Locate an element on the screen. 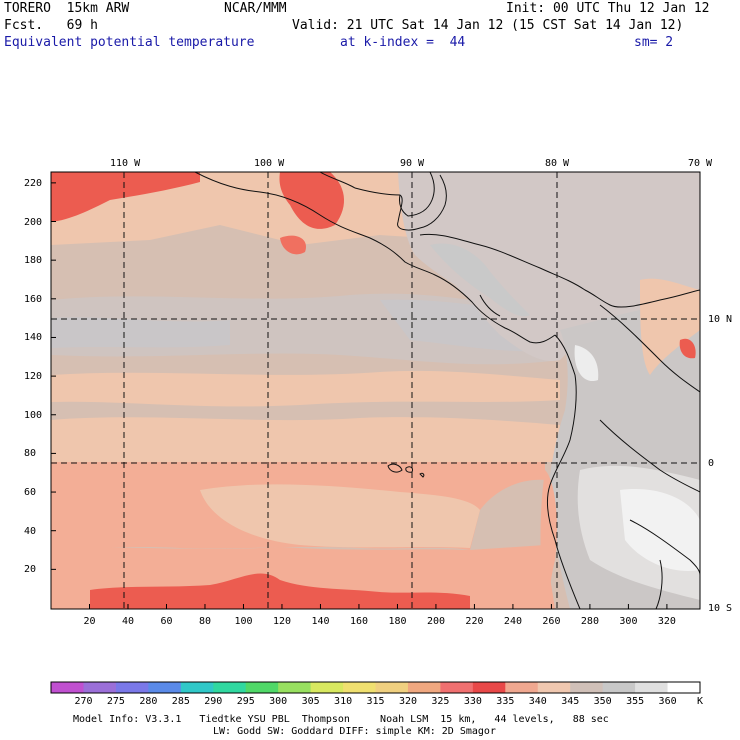 This screenshot has width=740, height=740. org-label: NCAR/MMM is located at coordinates (255, 8).